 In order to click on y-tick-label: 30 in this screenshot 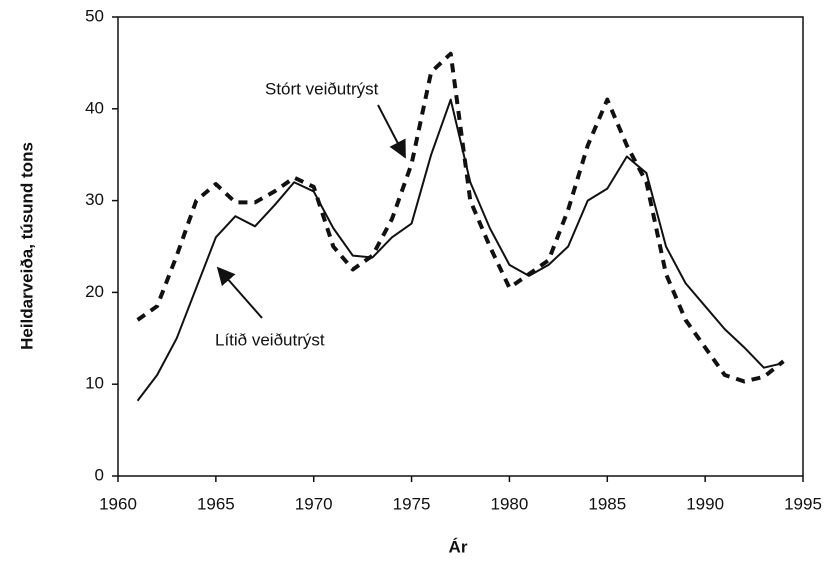, I will do `click(94, 199)`.